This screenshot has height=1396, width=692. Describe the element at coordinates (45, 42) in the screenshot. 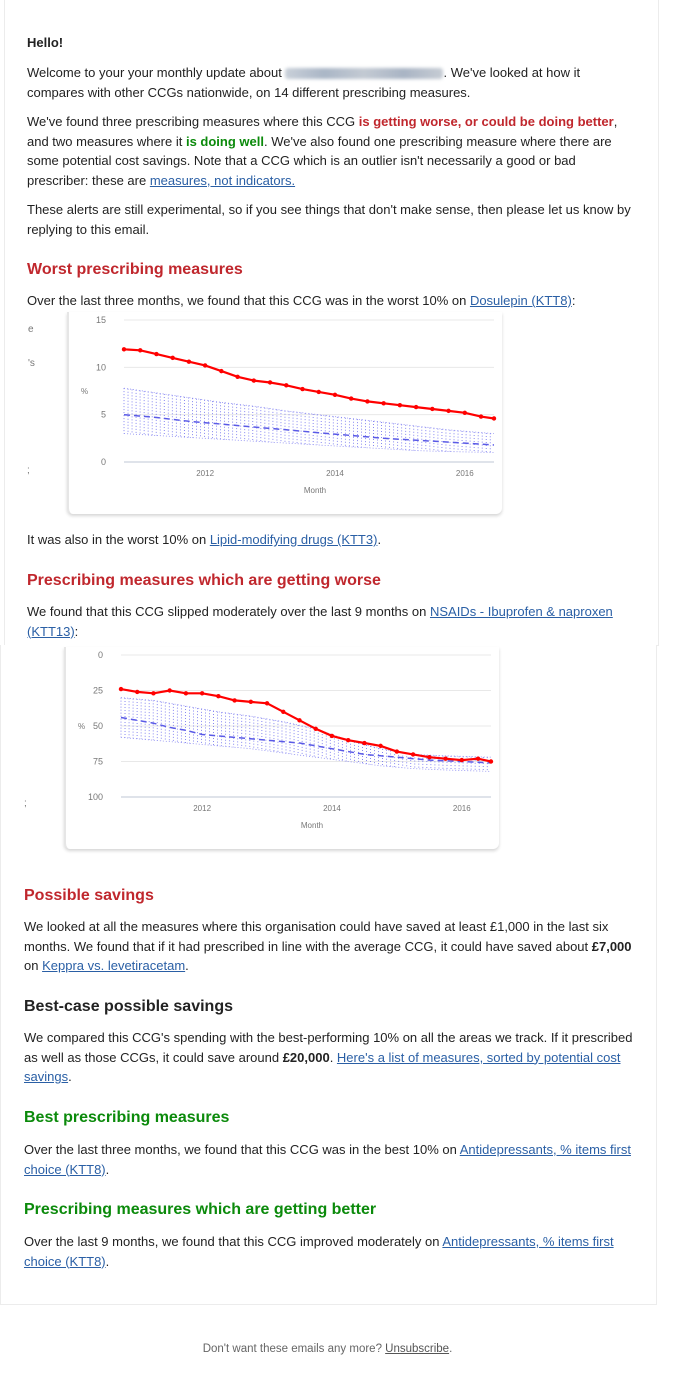

I see `greeting: Hello!` at that location.